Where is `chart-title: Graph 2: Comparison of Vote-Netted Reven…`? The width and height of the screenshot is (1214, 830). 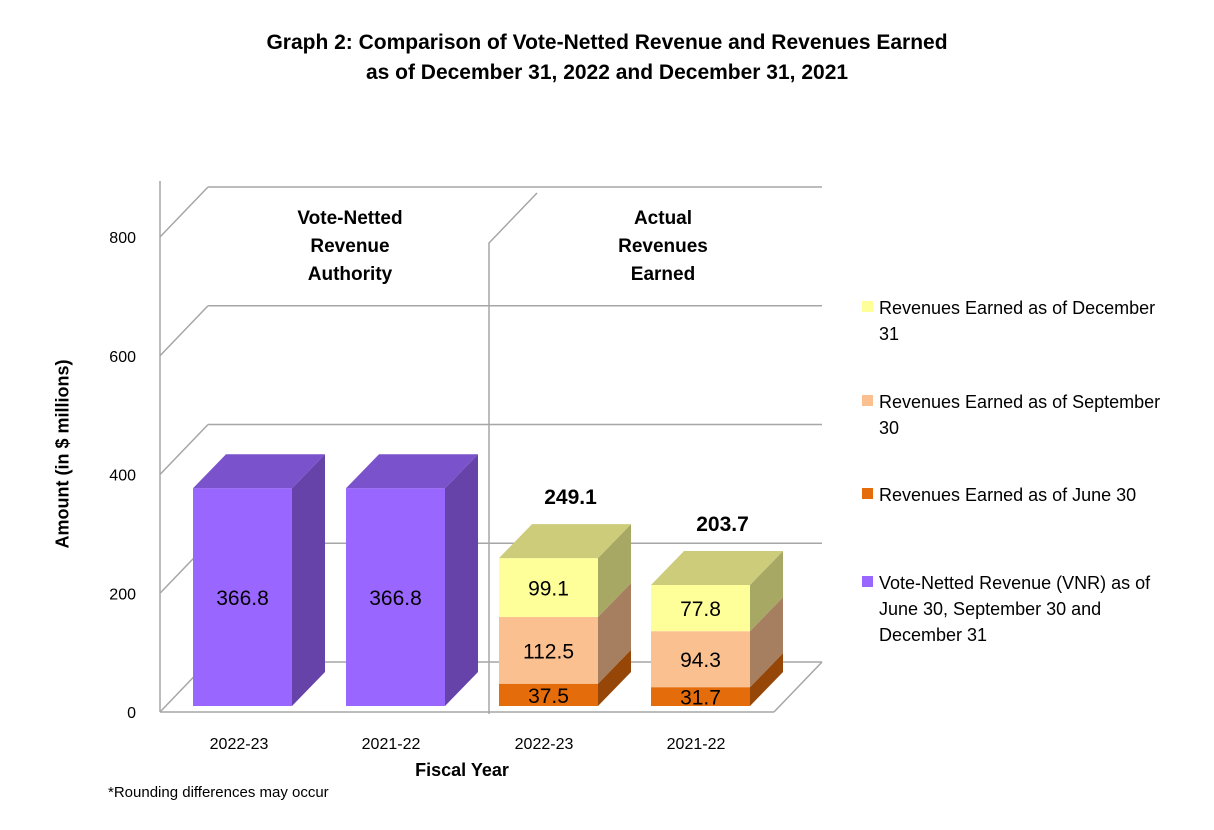
chart-title: Graph 2: Comparison of Vote-Netted Reven… is located at coordinates (607, 42).